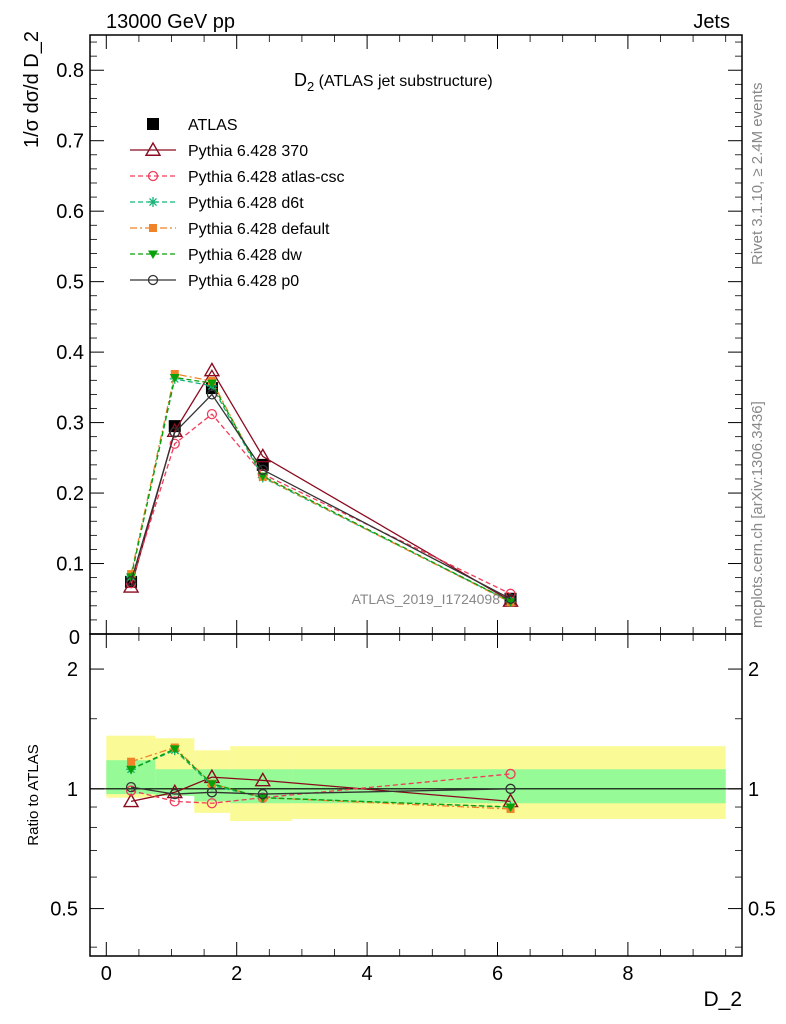 The image size is (786, 1024). Describe the element at coordinates (153, 280) in the screenshot. I see `legend-marker-p0` at that location.